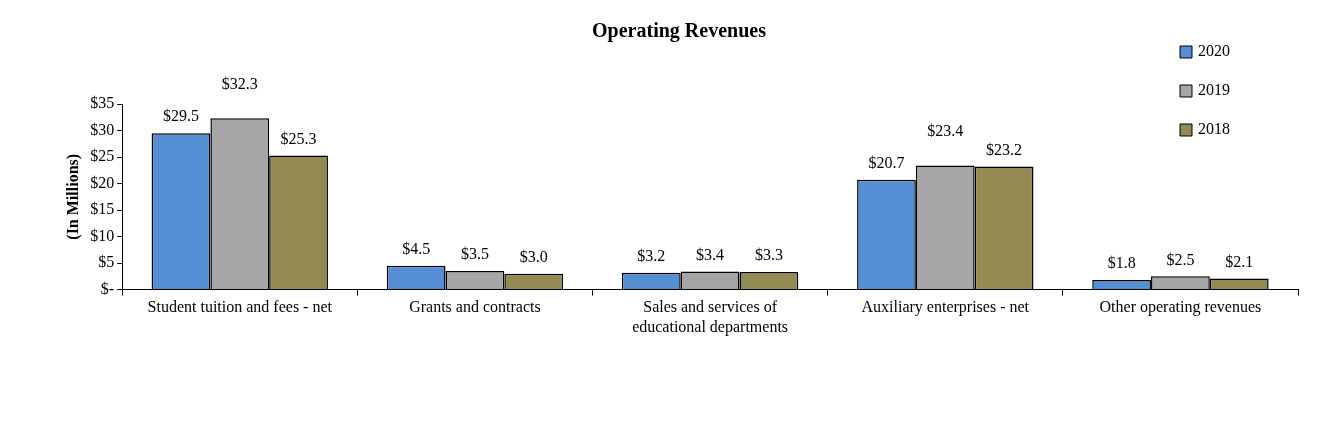 The width and height of the screenshot is (1318, 430). Describe the element at coordinates (240, 307) in the screenshot. I see `x-tick-label: Student tuition and fees - net` at that location.